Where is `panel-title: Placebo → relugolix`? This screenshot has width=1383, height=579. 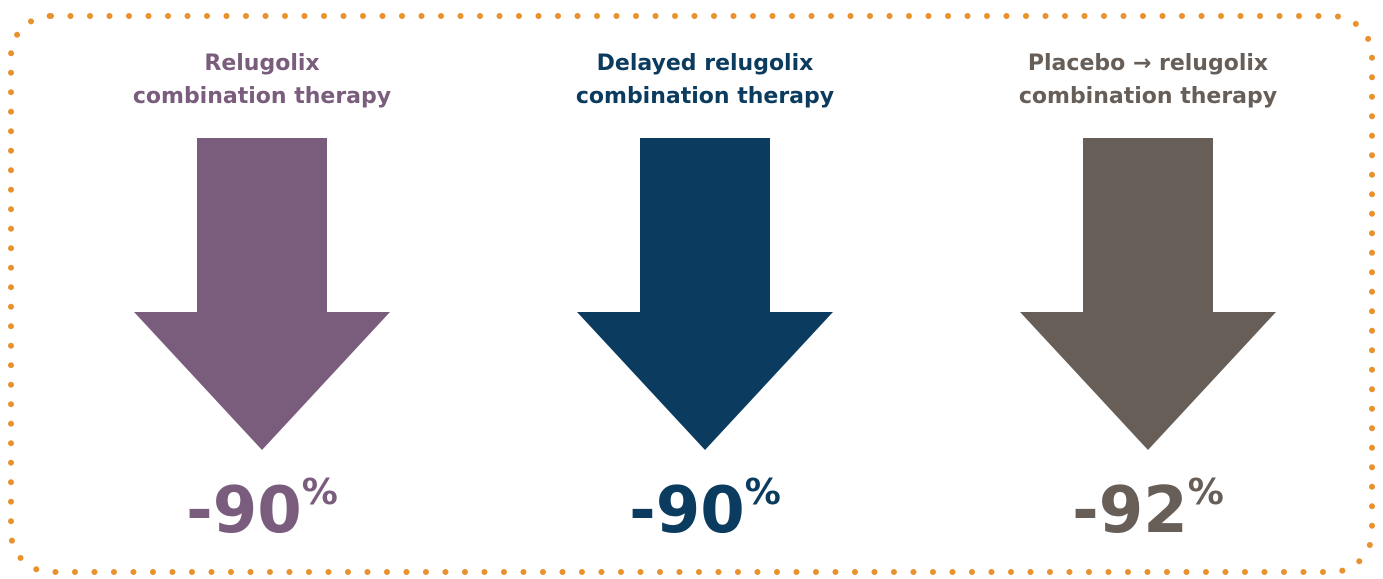
panel-title: Placebo → relugolix is located at coordinates (1148, 63).